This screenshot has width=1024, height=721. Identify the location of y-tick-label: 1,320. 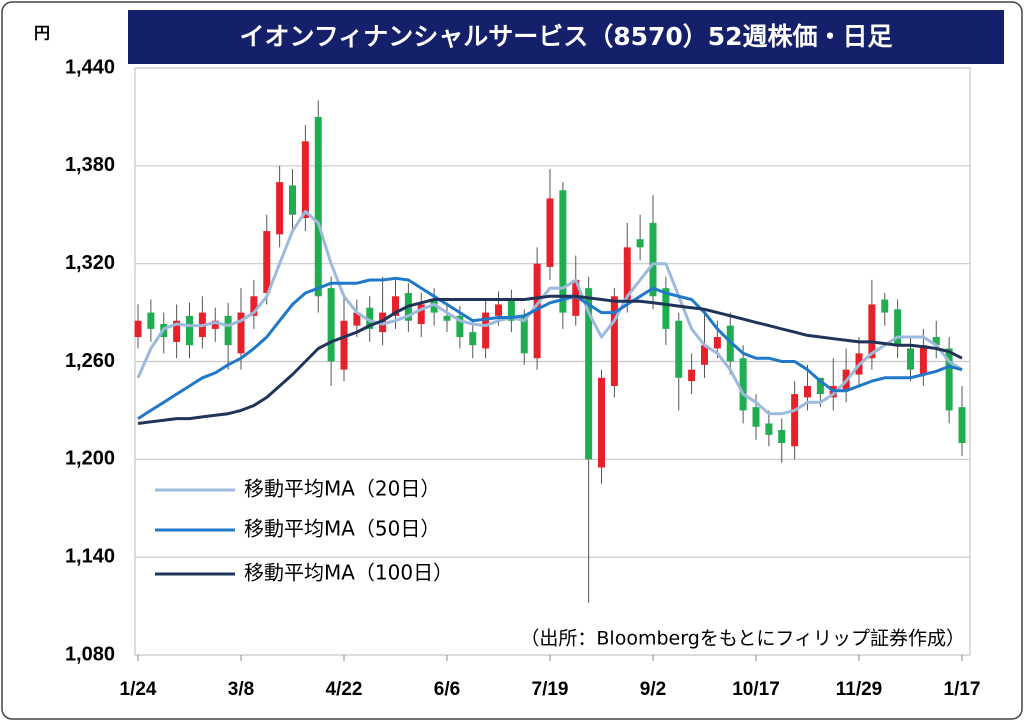
(90, 263).